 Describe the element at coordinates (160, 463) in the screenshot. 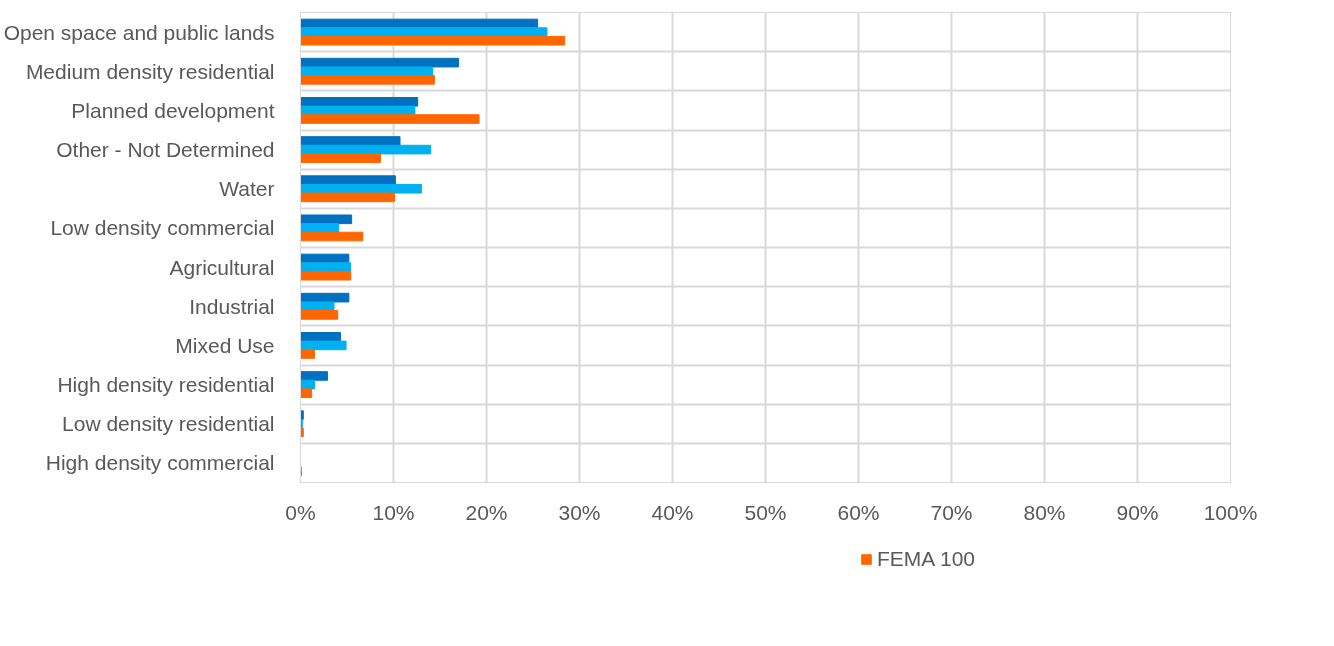

I see `y-tick-label: High density commercial` at that location.